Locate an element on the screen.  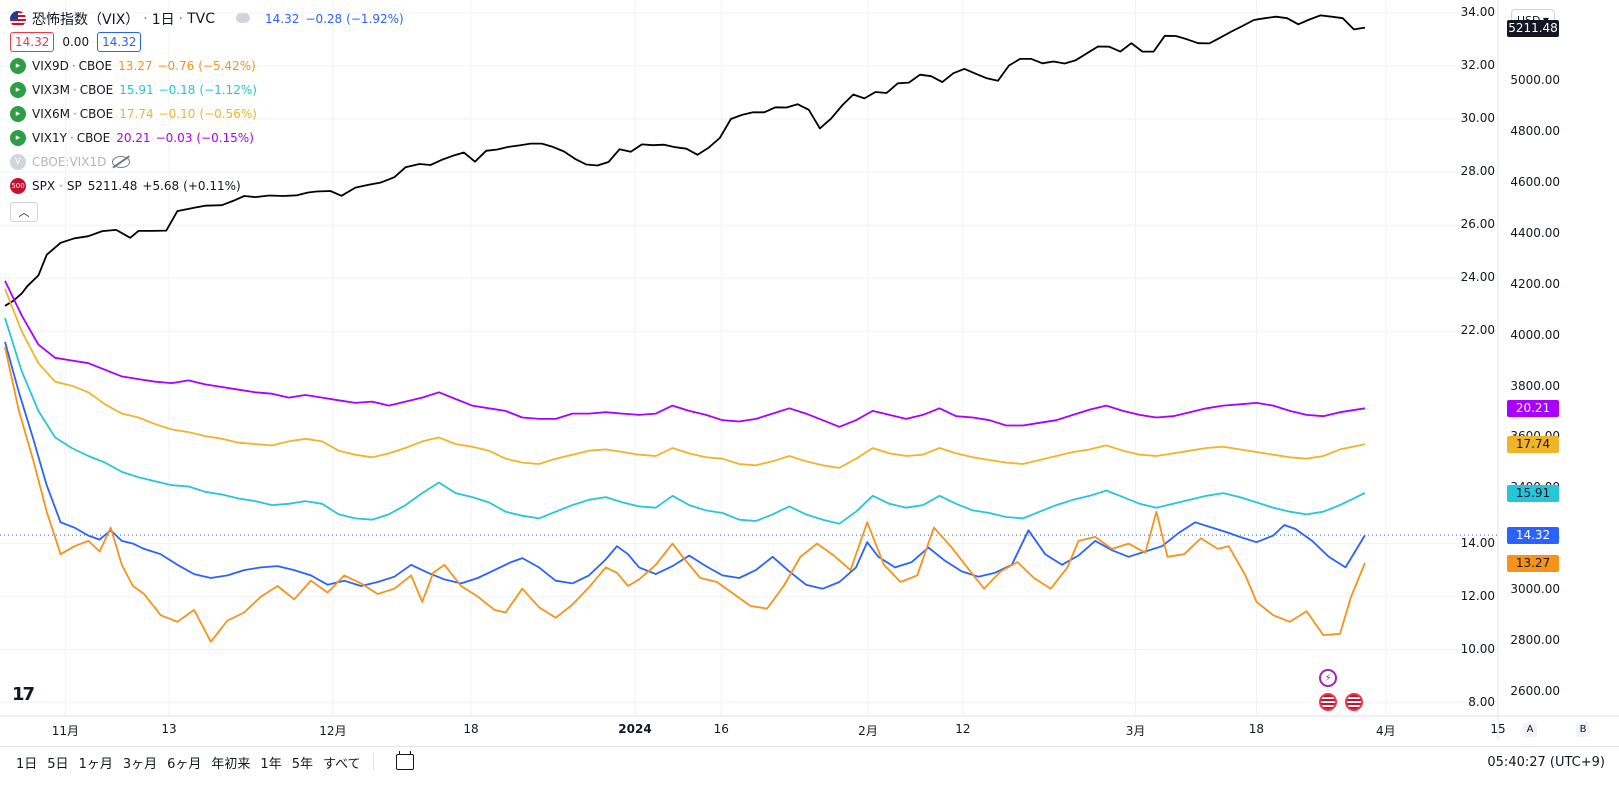
price-tick-label: 2600.00 is located at coordinates (1535, 690).